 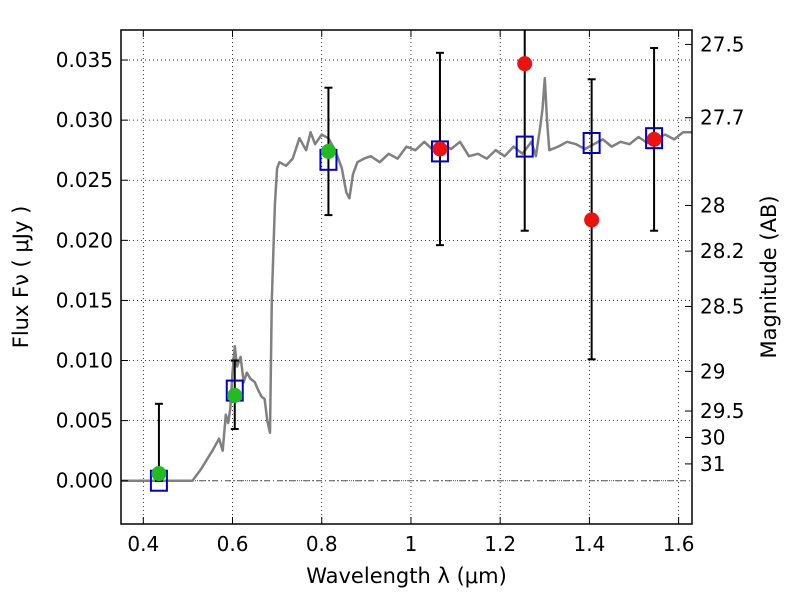 I want to click on y-tick-label: 0.025, so click(x=84, y=180).